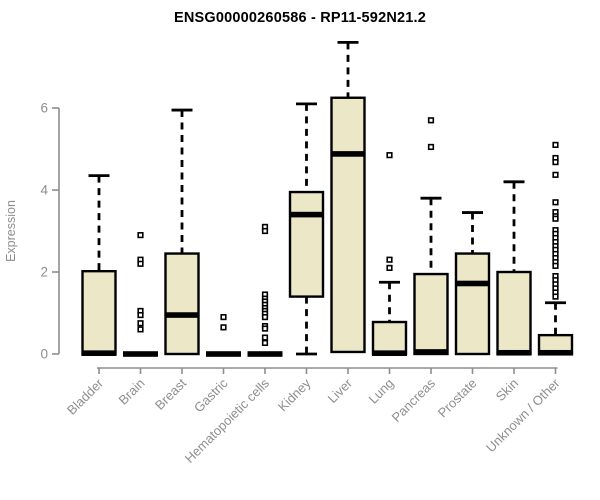 The height and width of the screenshot is (500, 600). Describe the element at coordinates (44, 190) in the screenshot. I see `y-tick-label: 4` at that location.